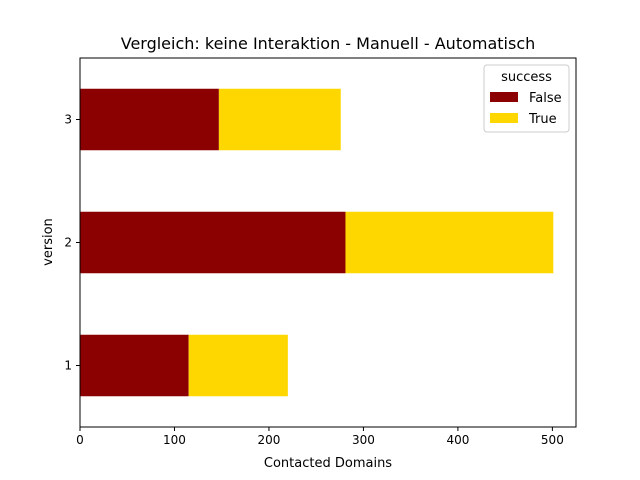  I want to click on x-tick-label: 400, so click(457, 440).